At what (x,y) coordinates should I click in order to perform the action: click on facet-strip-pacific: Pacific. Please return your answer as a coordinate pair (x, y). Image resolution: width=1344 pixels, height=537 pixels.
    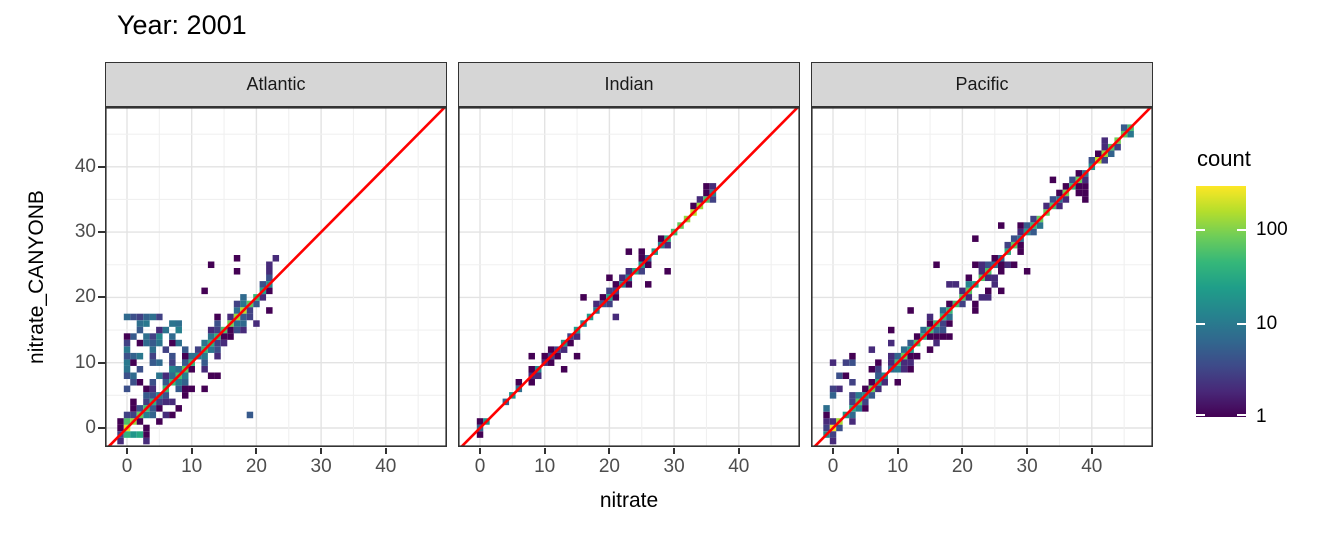
    Looking at the image, I should click on (982, 84).